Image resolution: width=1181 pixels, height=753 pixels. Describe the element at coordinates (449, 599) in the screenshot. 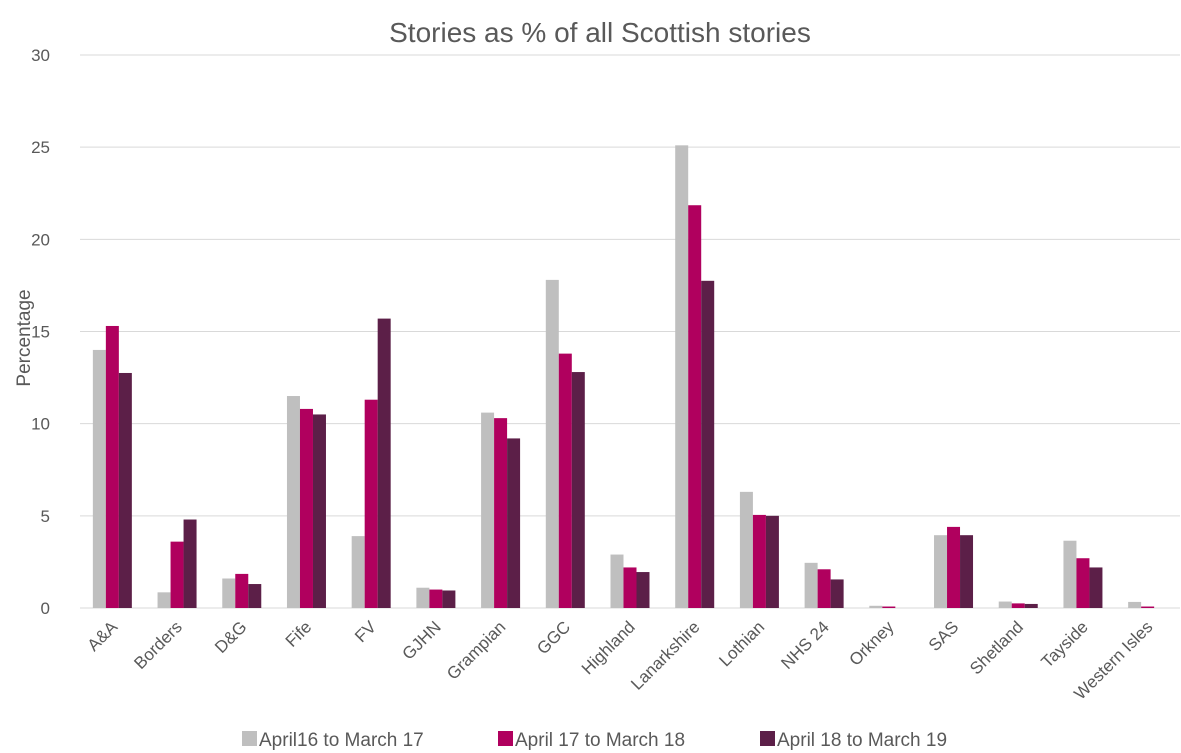

I see `bar-april-18-to-march-19-gjhn` at that location.